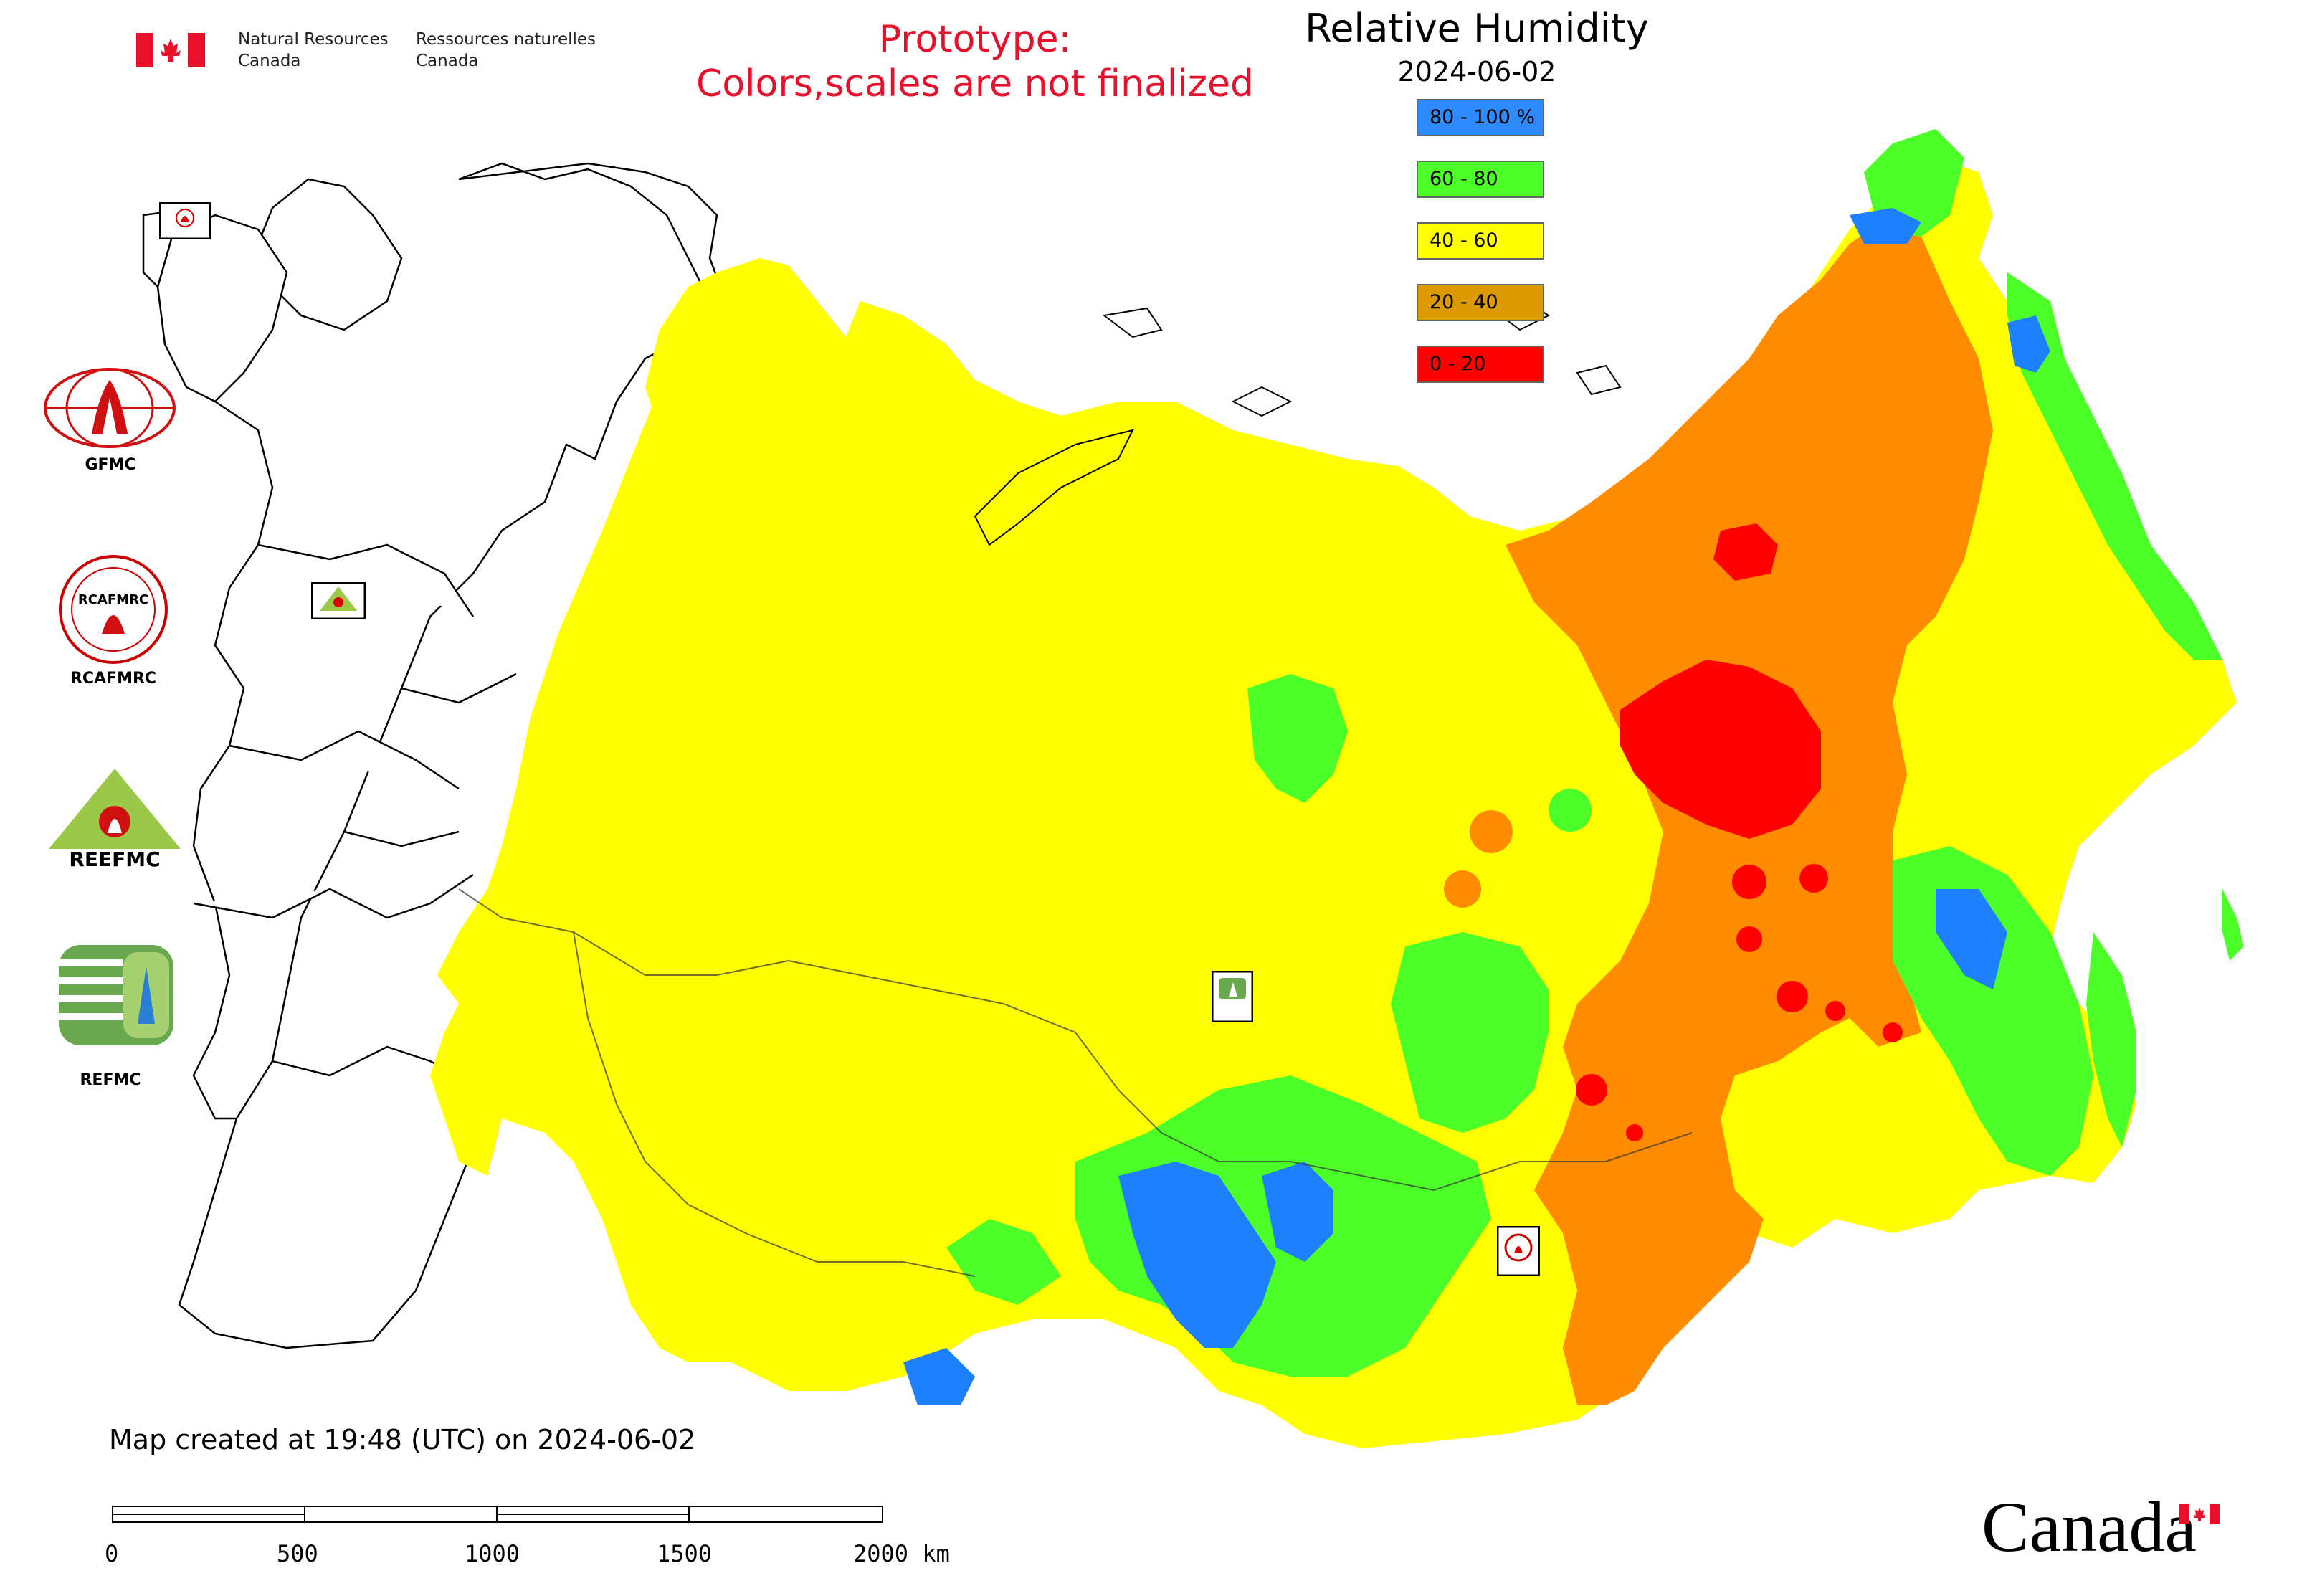 Image resolution: width=2302 pixels, height=1596 pixels. Describe the element at coordinates (313, 50) in the screenshot. I see `org-english: Natural Resources Canada` at that location.